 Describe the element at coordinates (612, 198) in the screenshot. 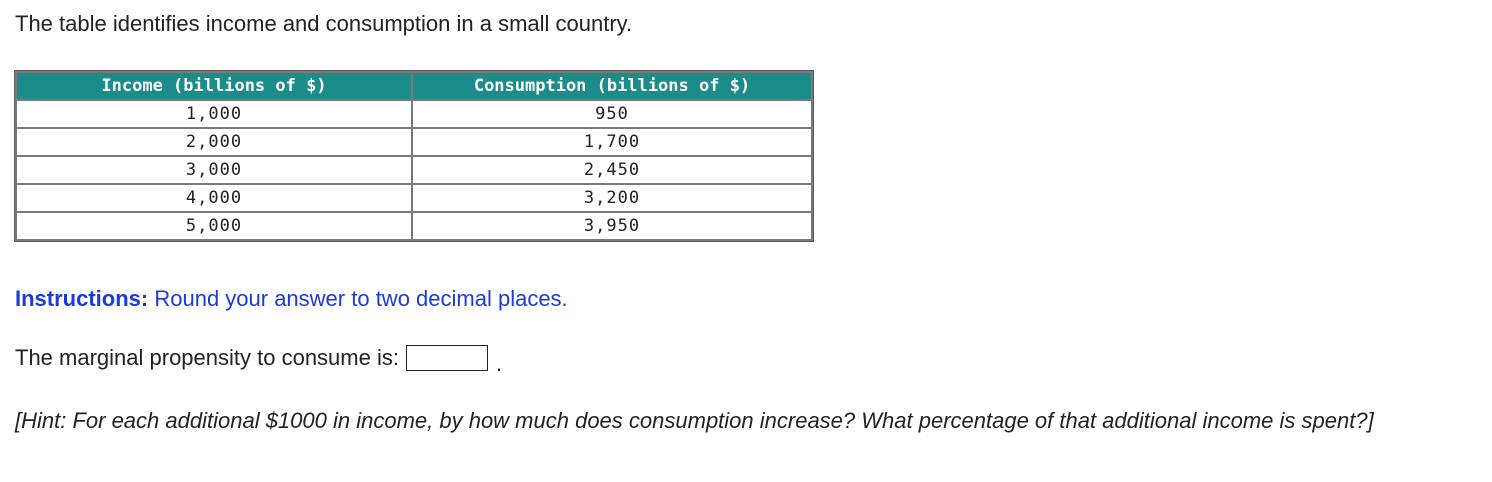

I see `consumption-cell: 3,200` at that location.